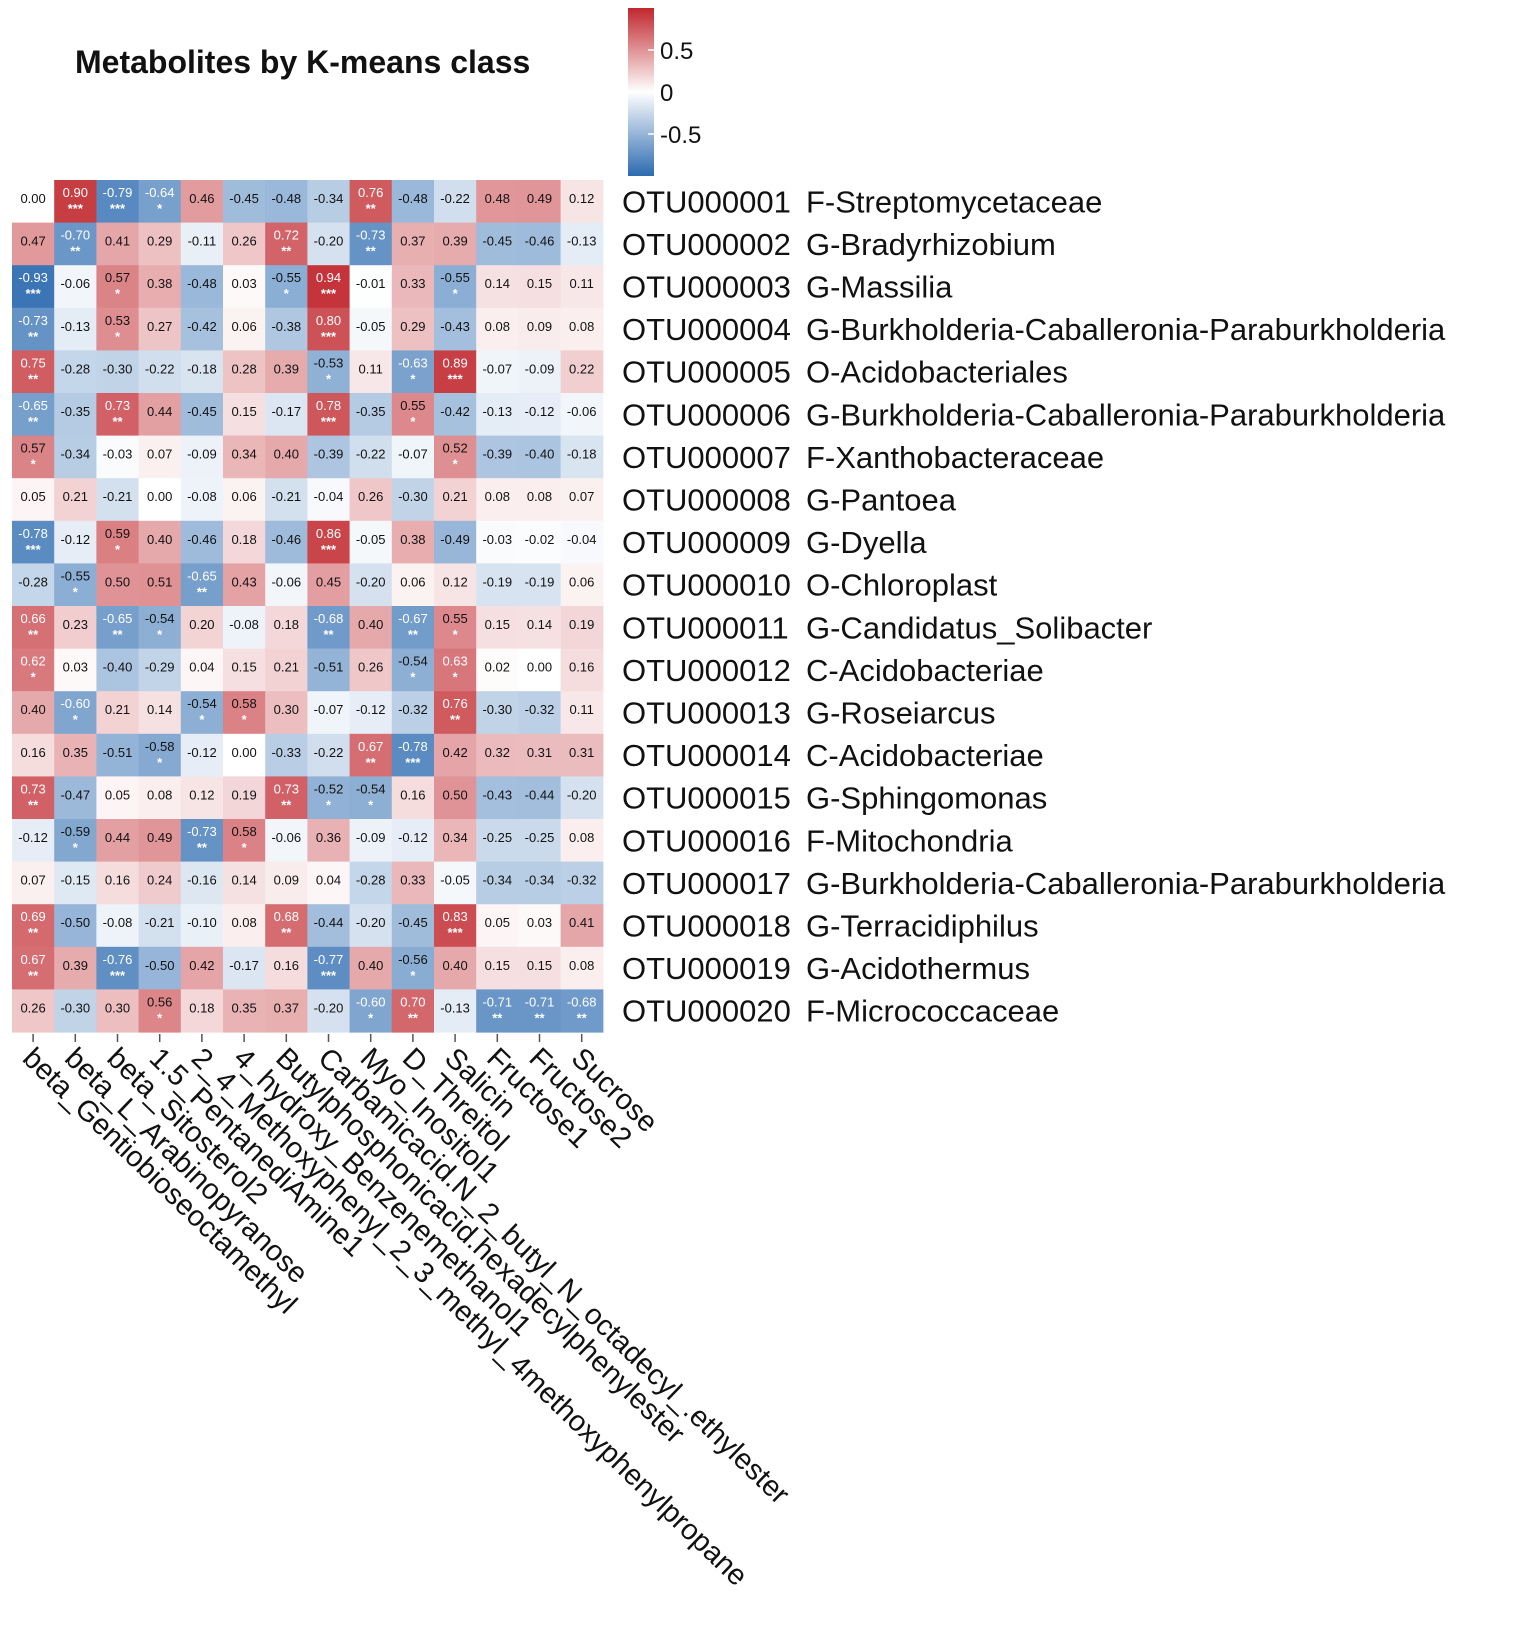 The width and height of the screenshot is (1535, 1637). What do you see at coordinates (33, 837) in the screenshot?
I see `cell-value-label: -0.12` at bounding box center [33, 837].